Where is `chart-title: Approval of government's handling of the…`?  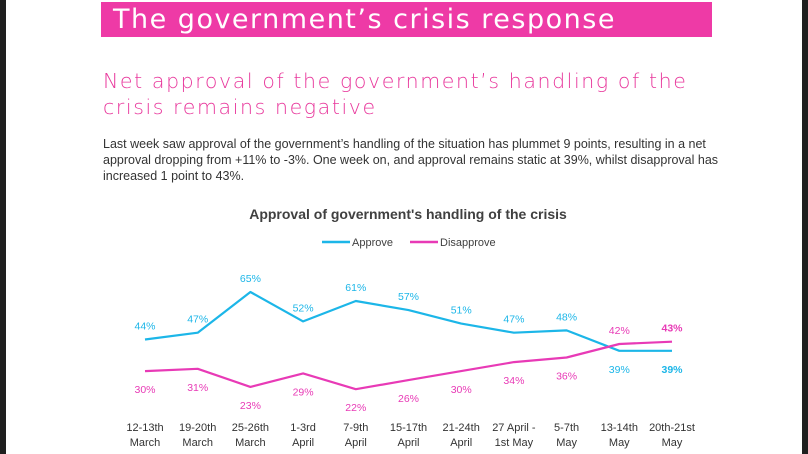
chart-title: Approval of government's handling of the… is located at coordinates (408, 214).